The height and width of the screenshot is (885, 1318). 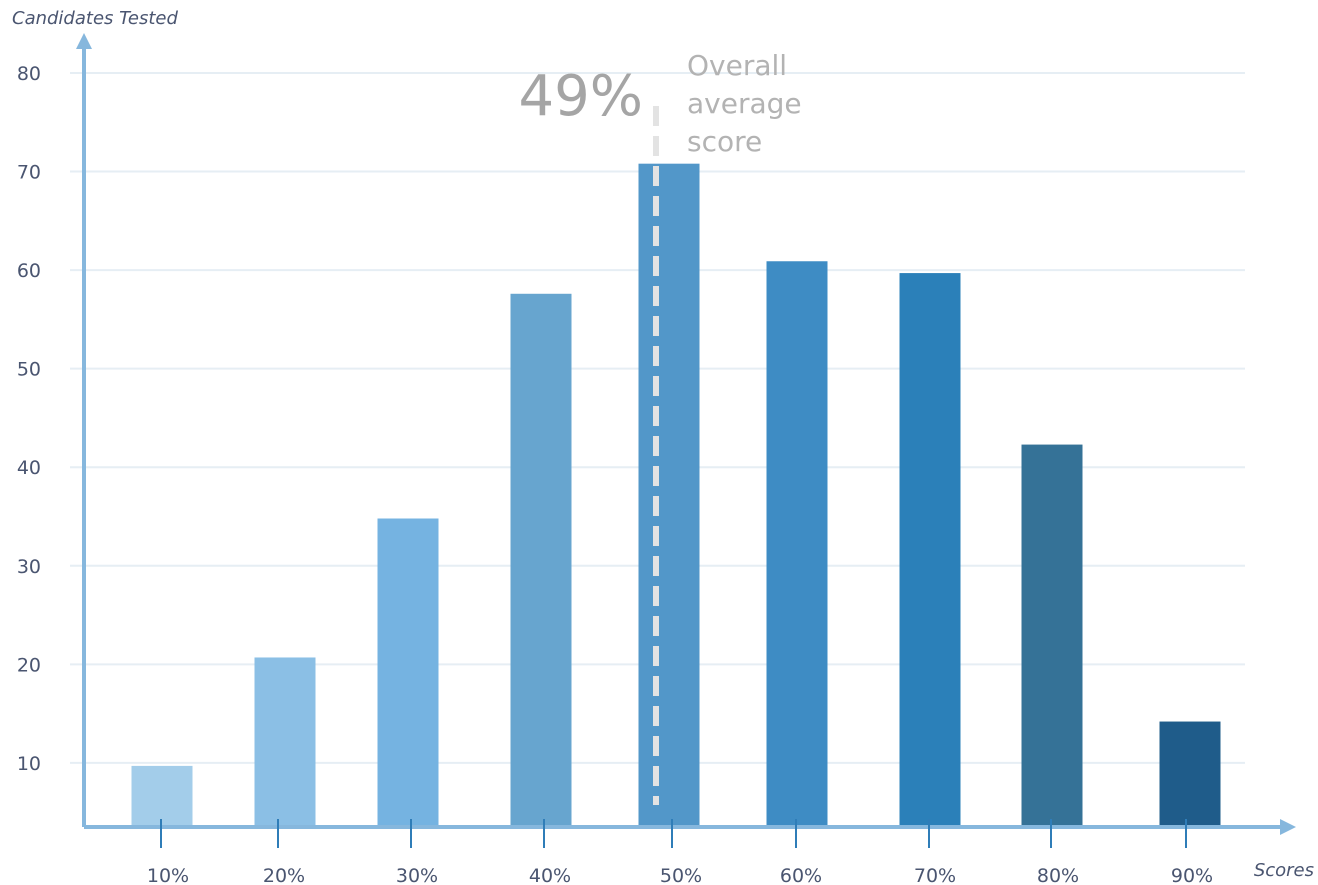 What do you see at coordinates (29, 468) in the screenshot?
I see `y-tick-label: 40` at bounding box center [29, 468].